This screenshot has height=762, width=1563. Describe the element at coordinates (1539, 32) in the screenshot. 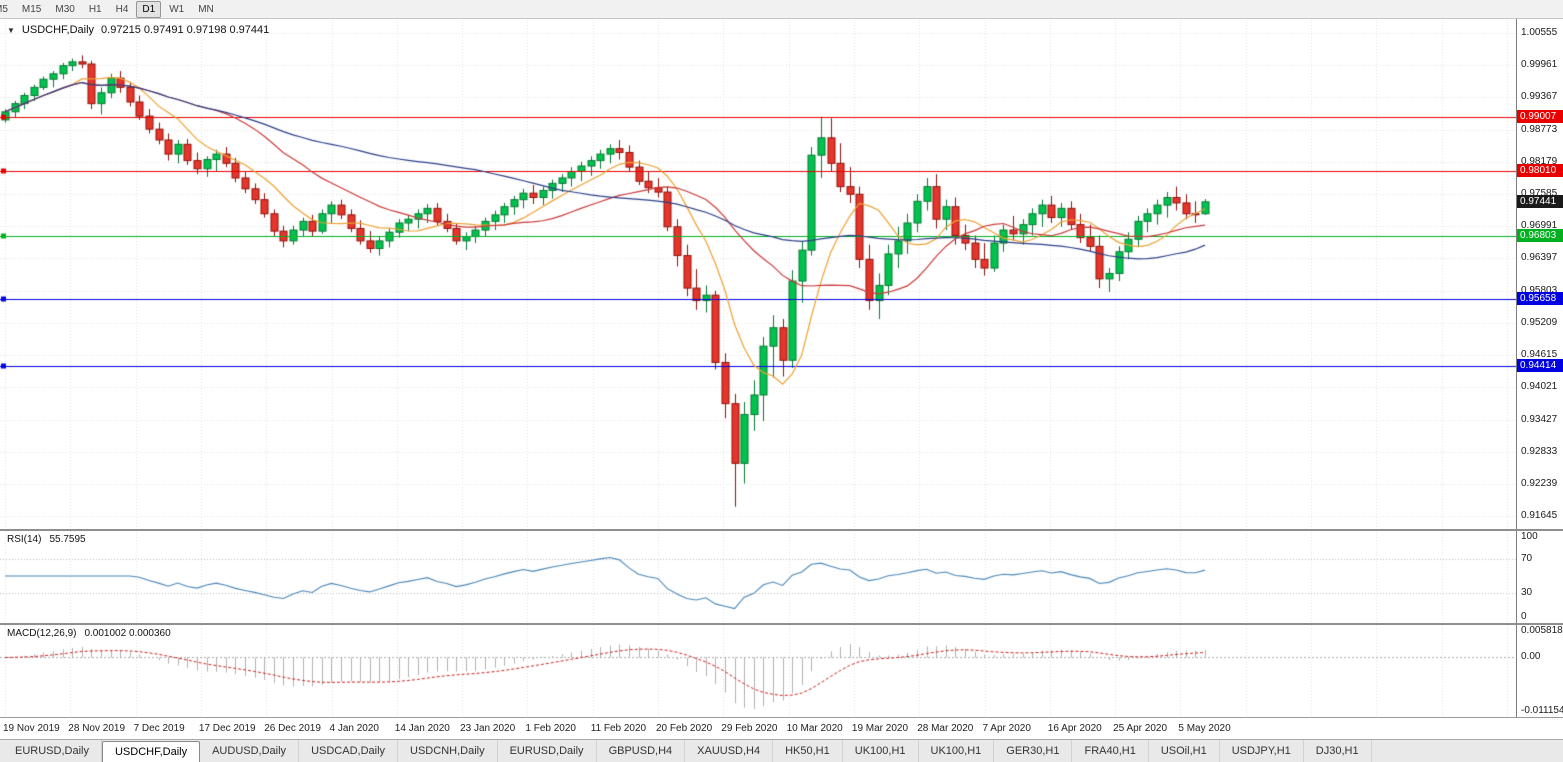

I see `price-axis-label: 1.00555` at that location.